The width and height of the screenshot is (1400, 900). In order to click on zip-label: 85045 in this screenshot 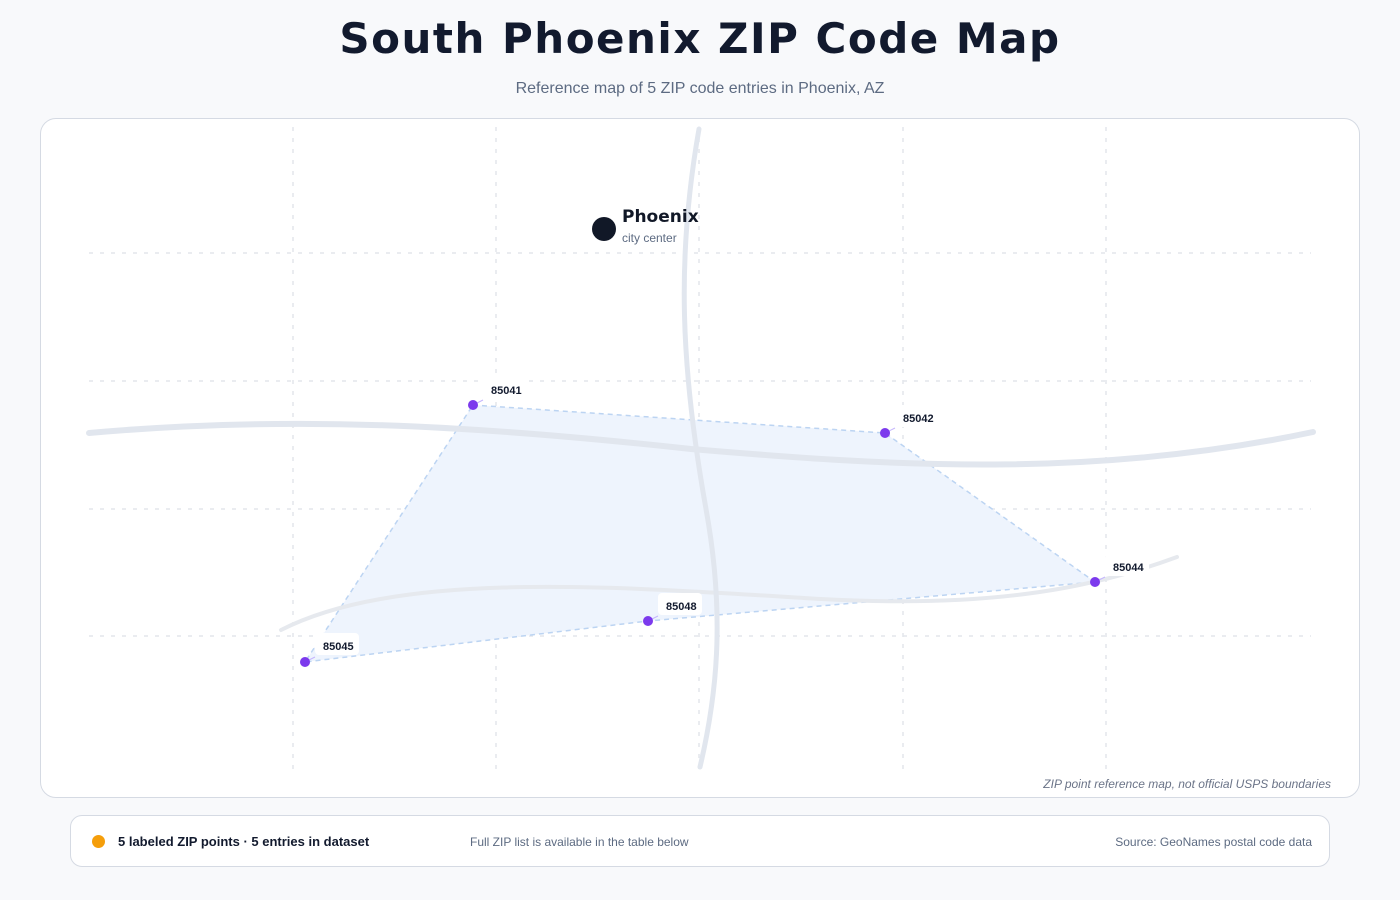, I will do `click(338, 647)`.